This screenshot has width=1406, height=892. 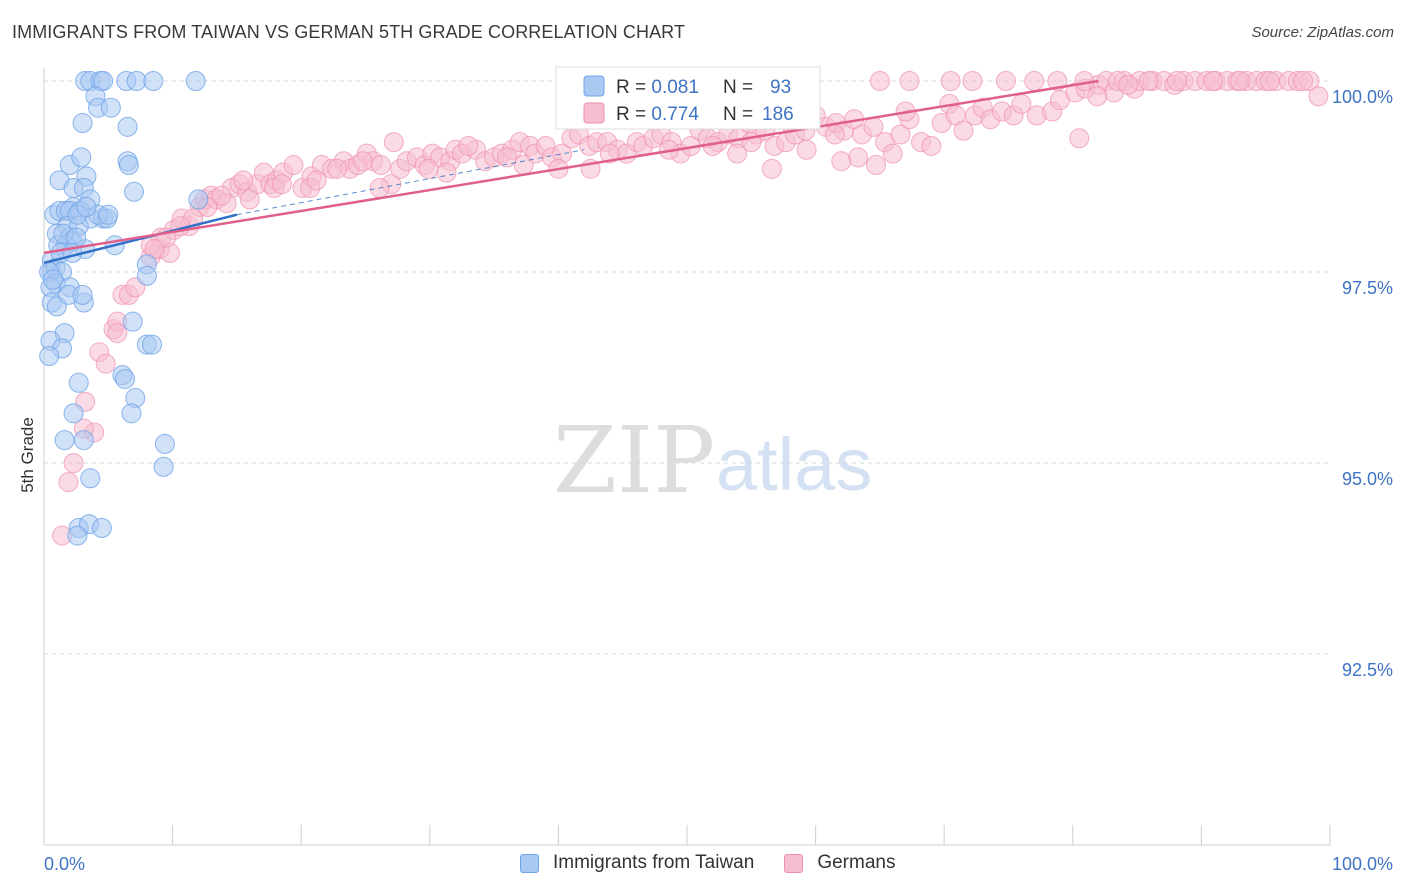 What do you see at coordinates (794, 863) in the screenshot?
I see `legend-swatch-germans` at bounding box center [794, 863].